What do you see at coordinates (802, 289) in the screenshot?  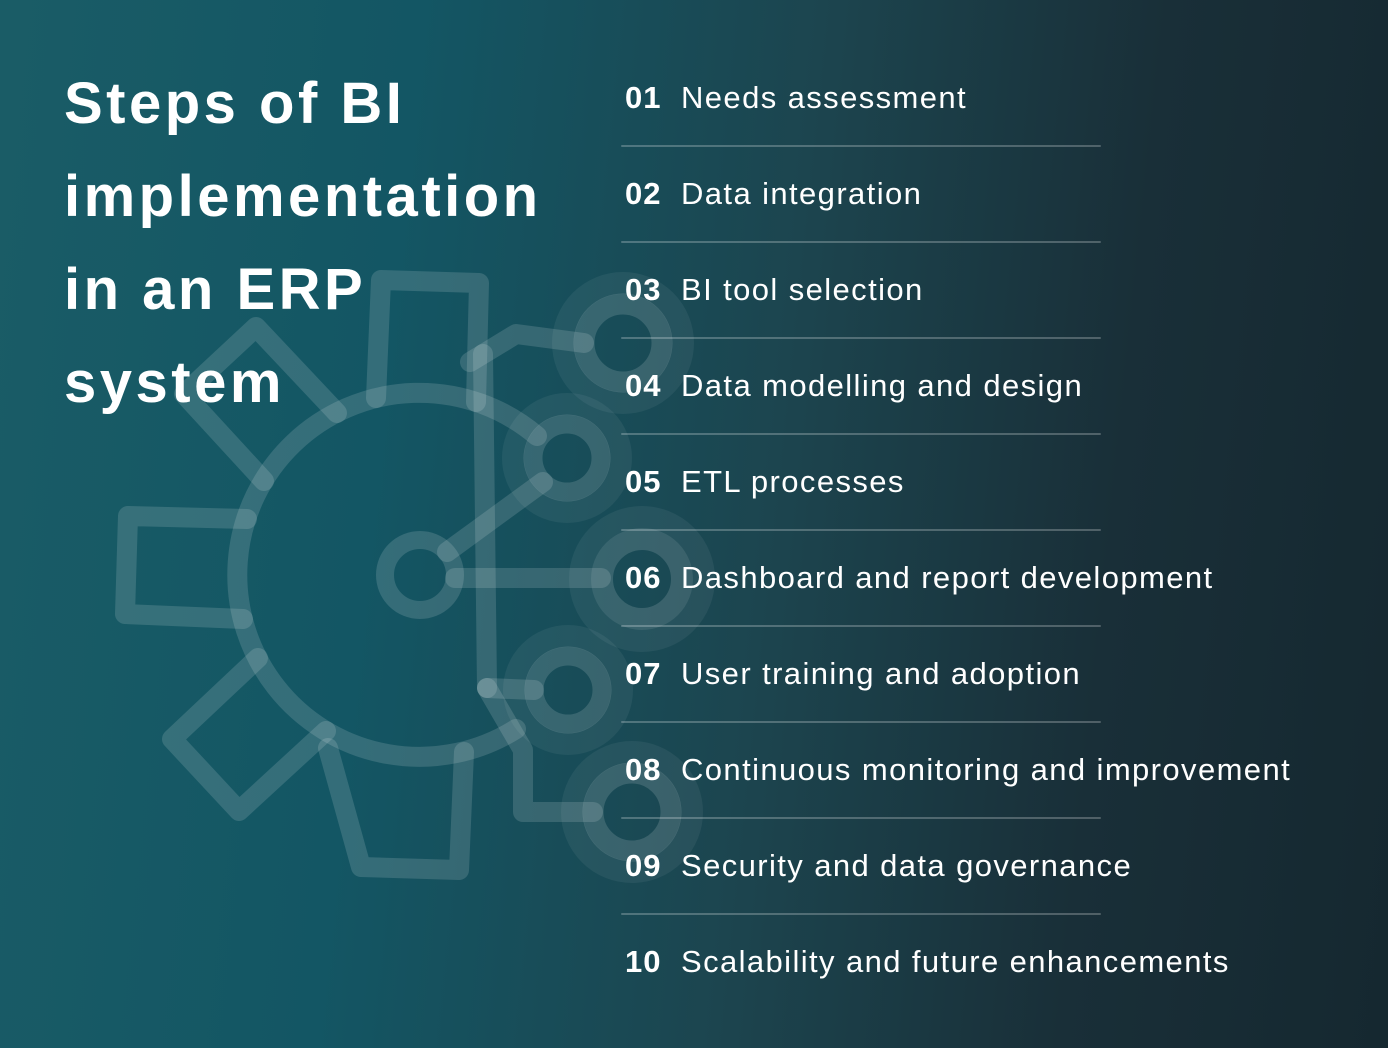 I see `step-label: BI tool selection` at bounding box center [802, 289].